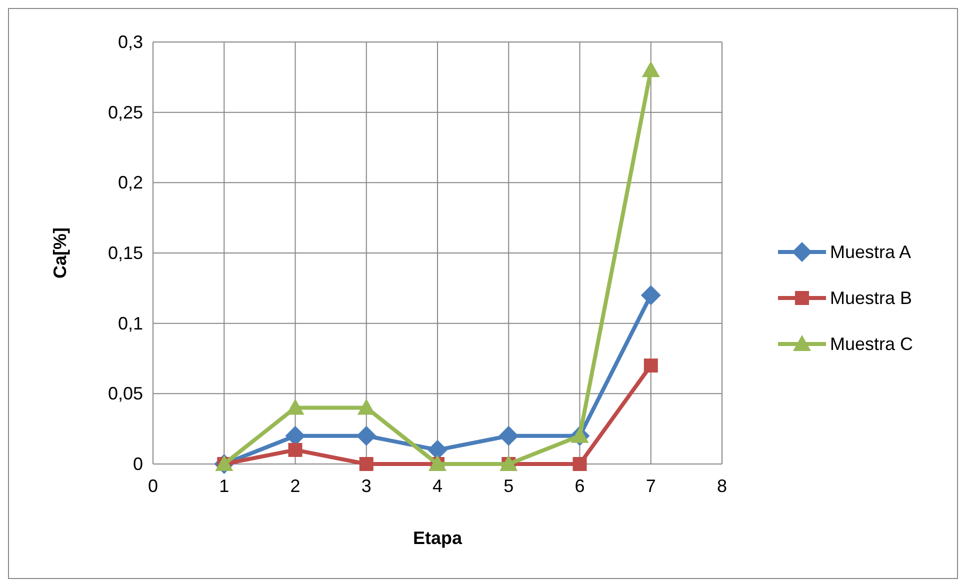 This screenshot has width=960, height=582. What do you see at coordinates (509, 486) in the screenshot?
I see `x-tick-label: 5` at bounding box center [509, 486].